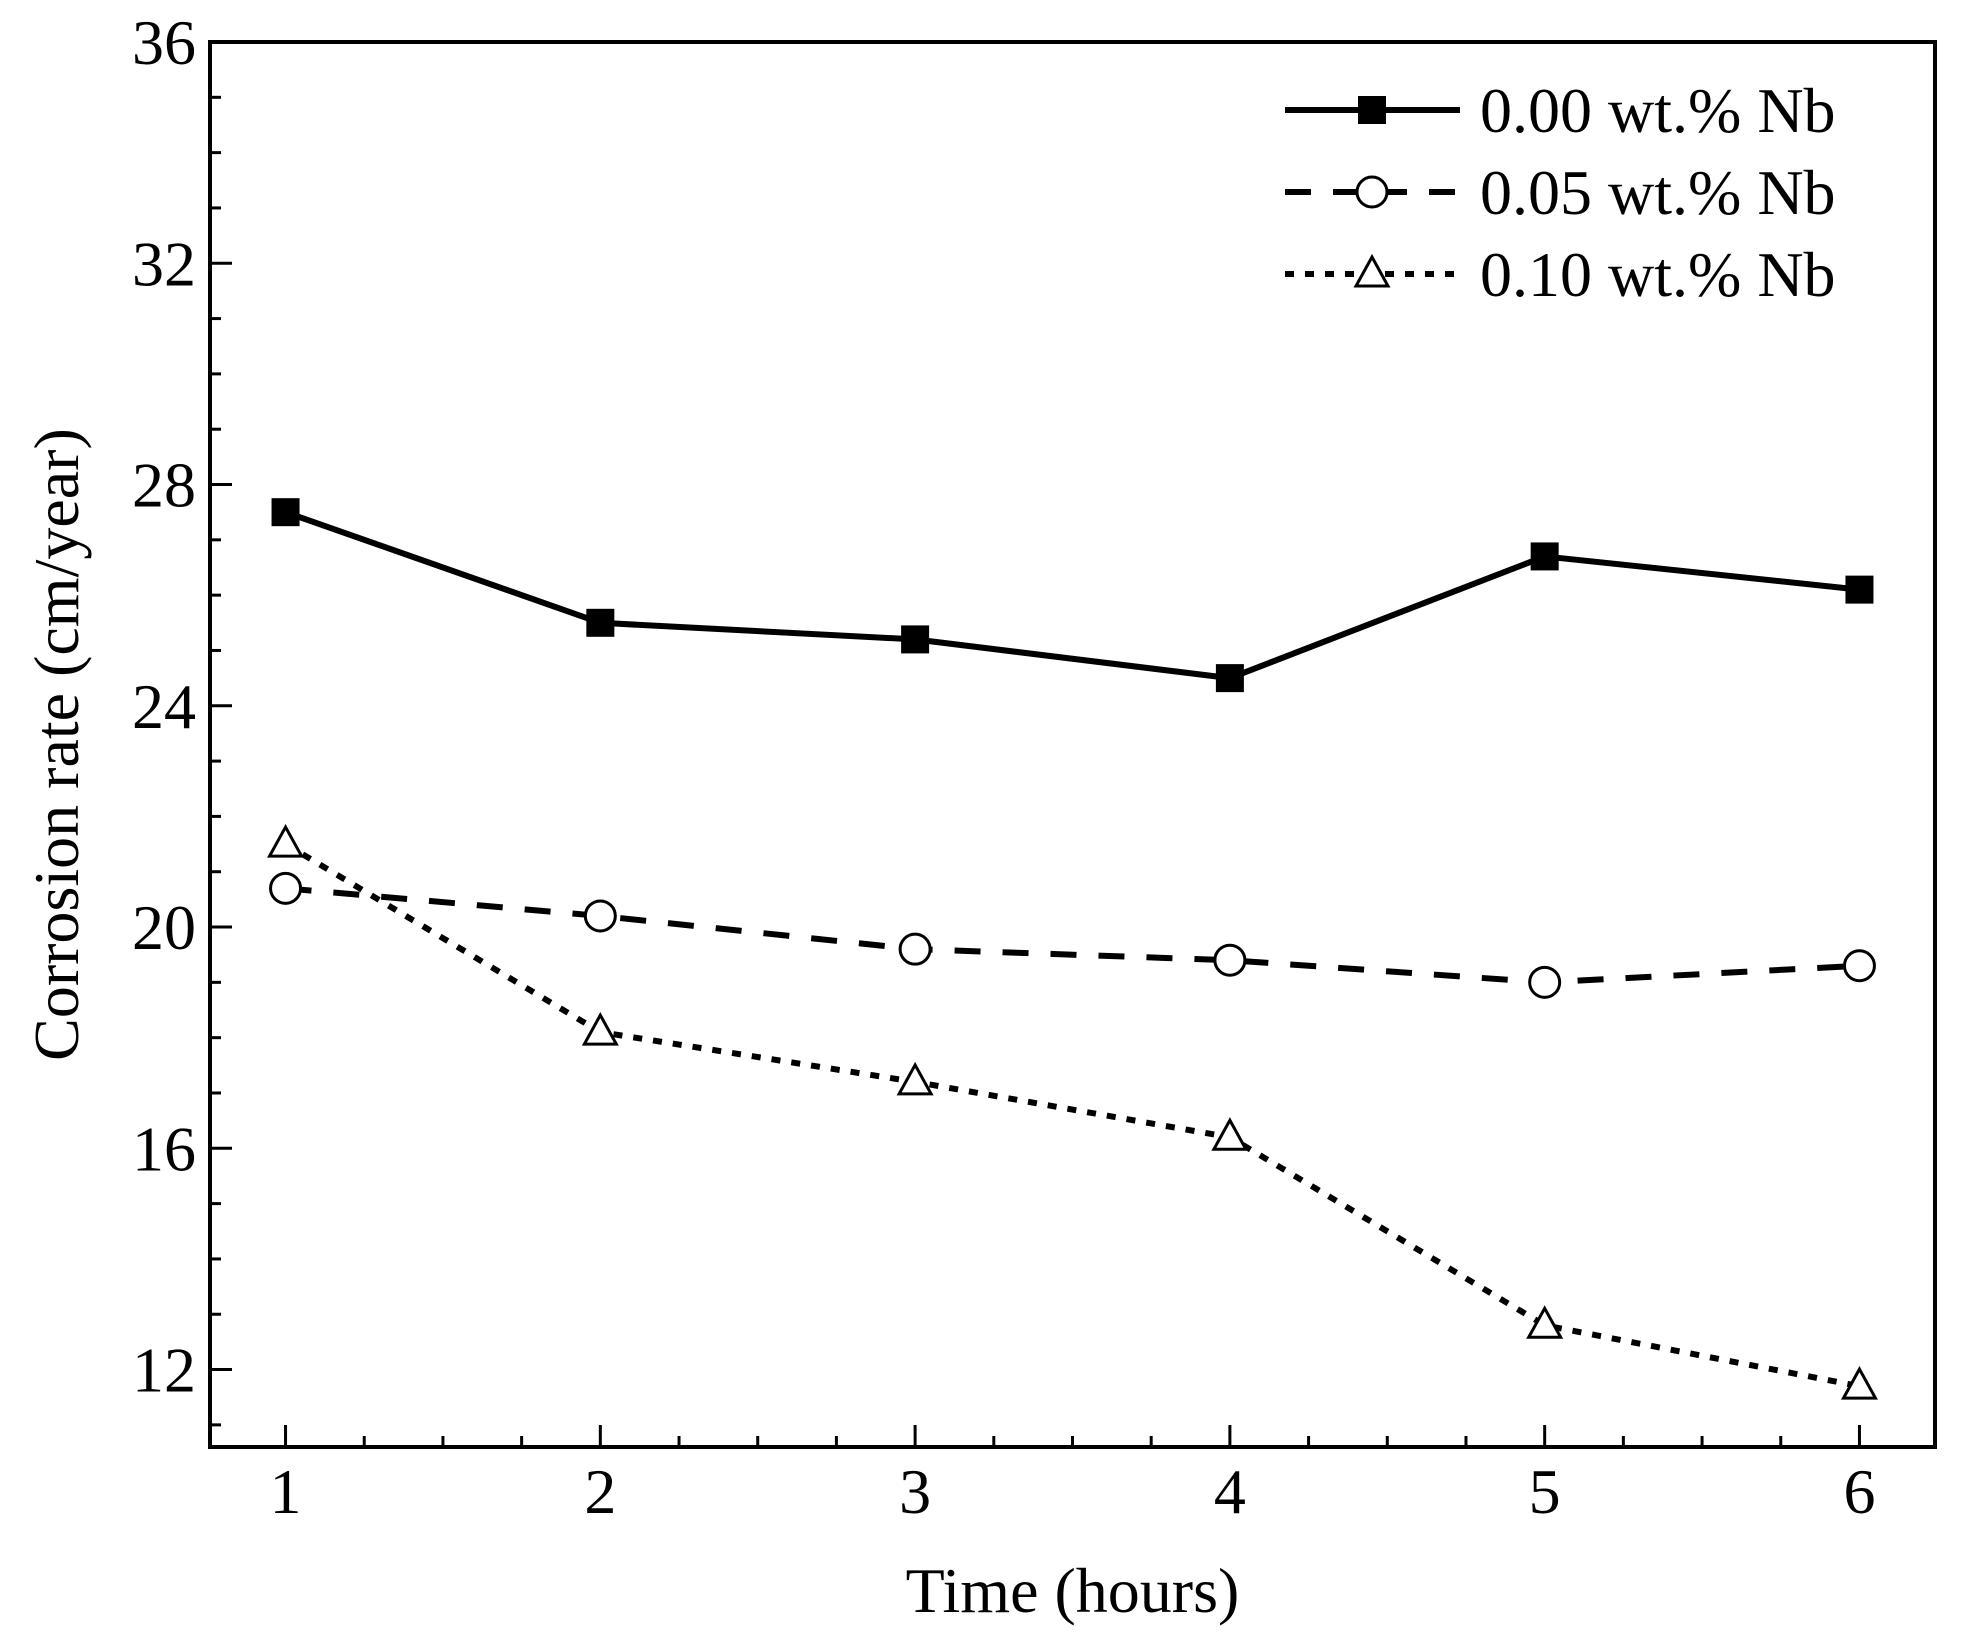 The width and height of the screenshot is (1964, 1642). What do you see at coordinates (164, 263) in the screenshot?
I see `y-tick-label: 32` at bounding box center [164, 263].